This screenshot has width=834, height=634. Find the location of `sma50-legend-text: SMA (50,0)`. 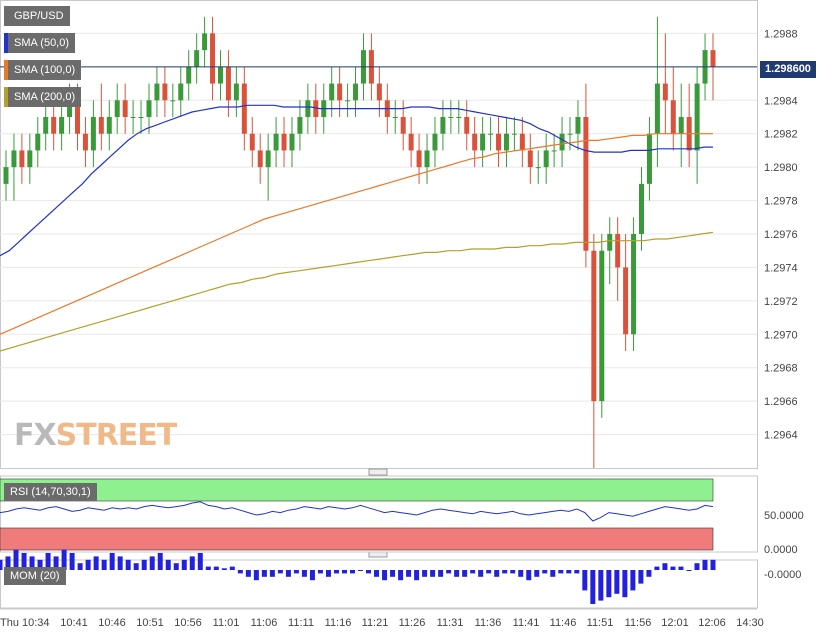

sma50-legend-text: SMA (50,0) is located at coordinates (42, 43).